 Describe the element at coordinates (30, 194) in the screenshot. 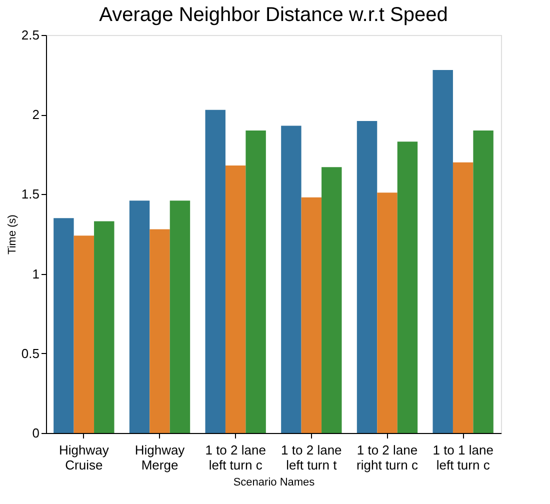

I see `y-tick-label: 1.5` at that location.